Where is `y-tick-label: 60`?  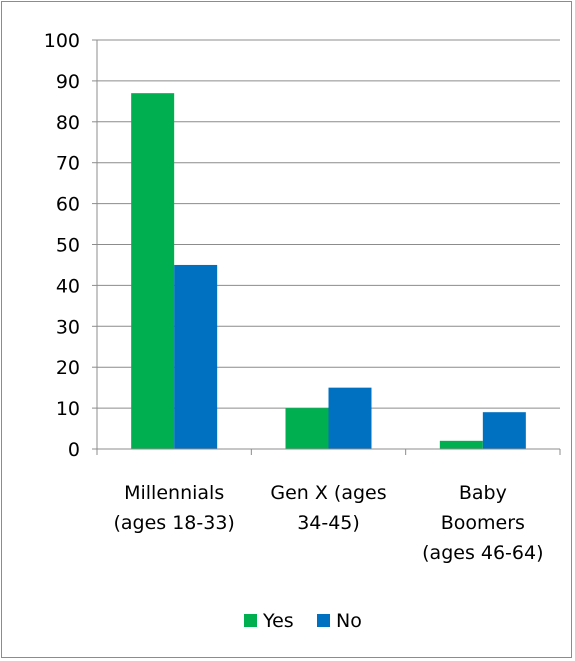
y-tick-label: 60 is located at coordinates (68, 205).